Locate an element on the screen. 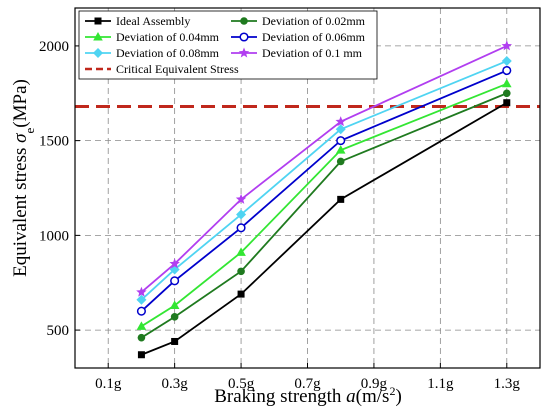 This screenshot has height=412, width=550. x-axis-title: Braking strength a(m/s2) is located at coordinates (308, 395).